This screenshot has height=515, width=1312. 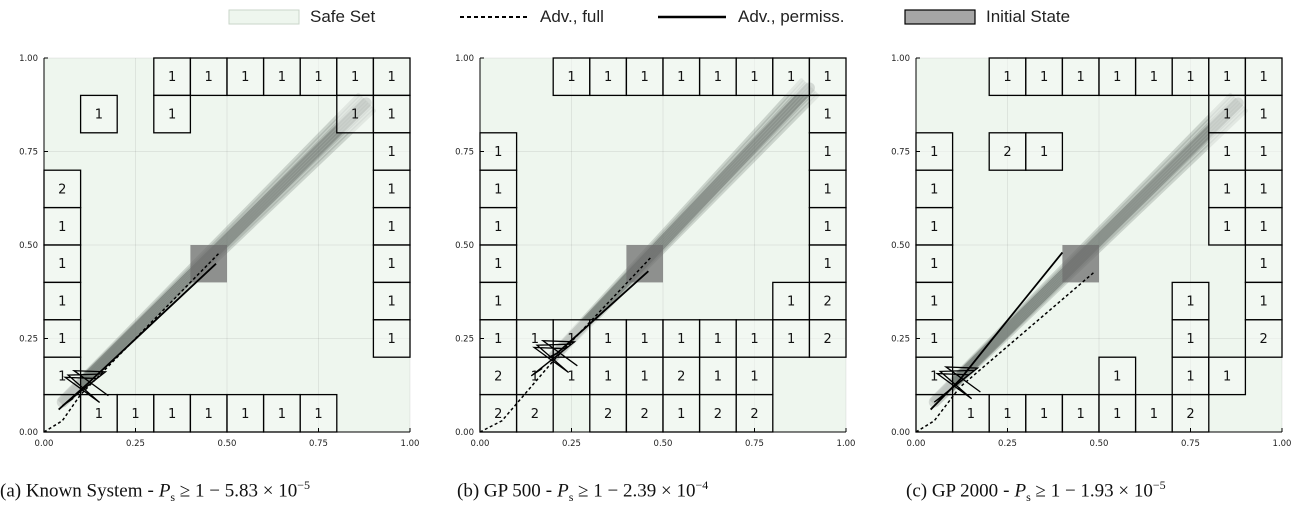 What do you see at coordinates (940, 17) in the screenshot?
I see `initial-state-swatch` at bounding box center [940, 17].